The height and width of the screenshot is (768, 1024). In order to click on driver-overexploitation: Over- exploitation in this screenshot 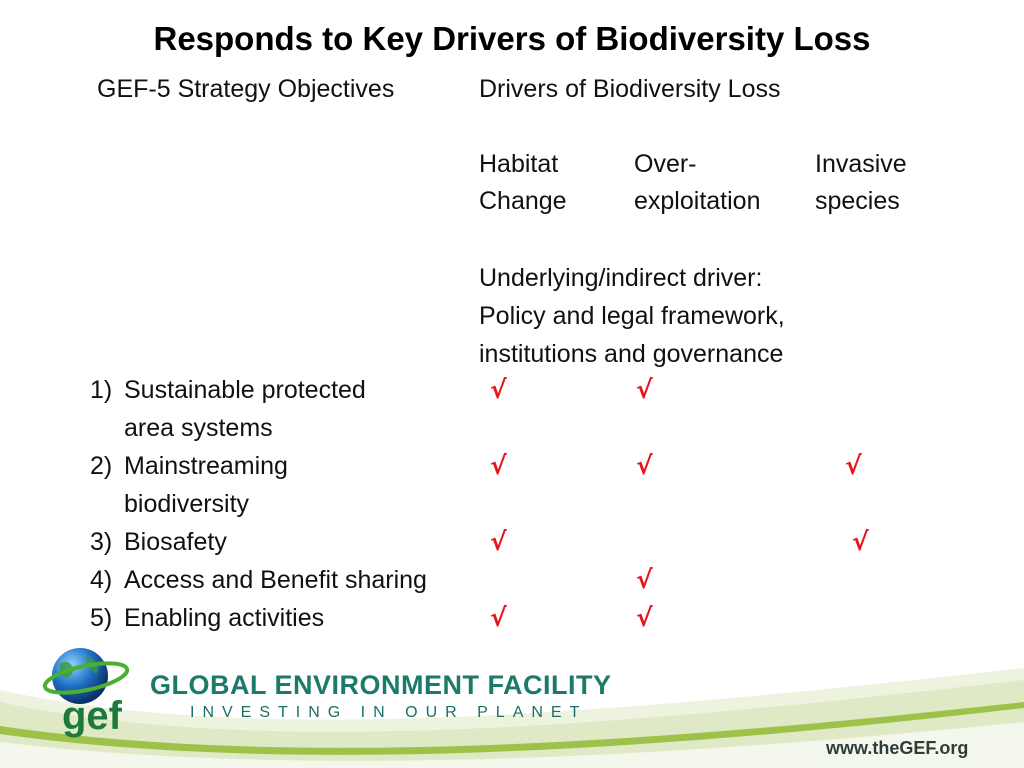, I will do `click(697, 183)`.